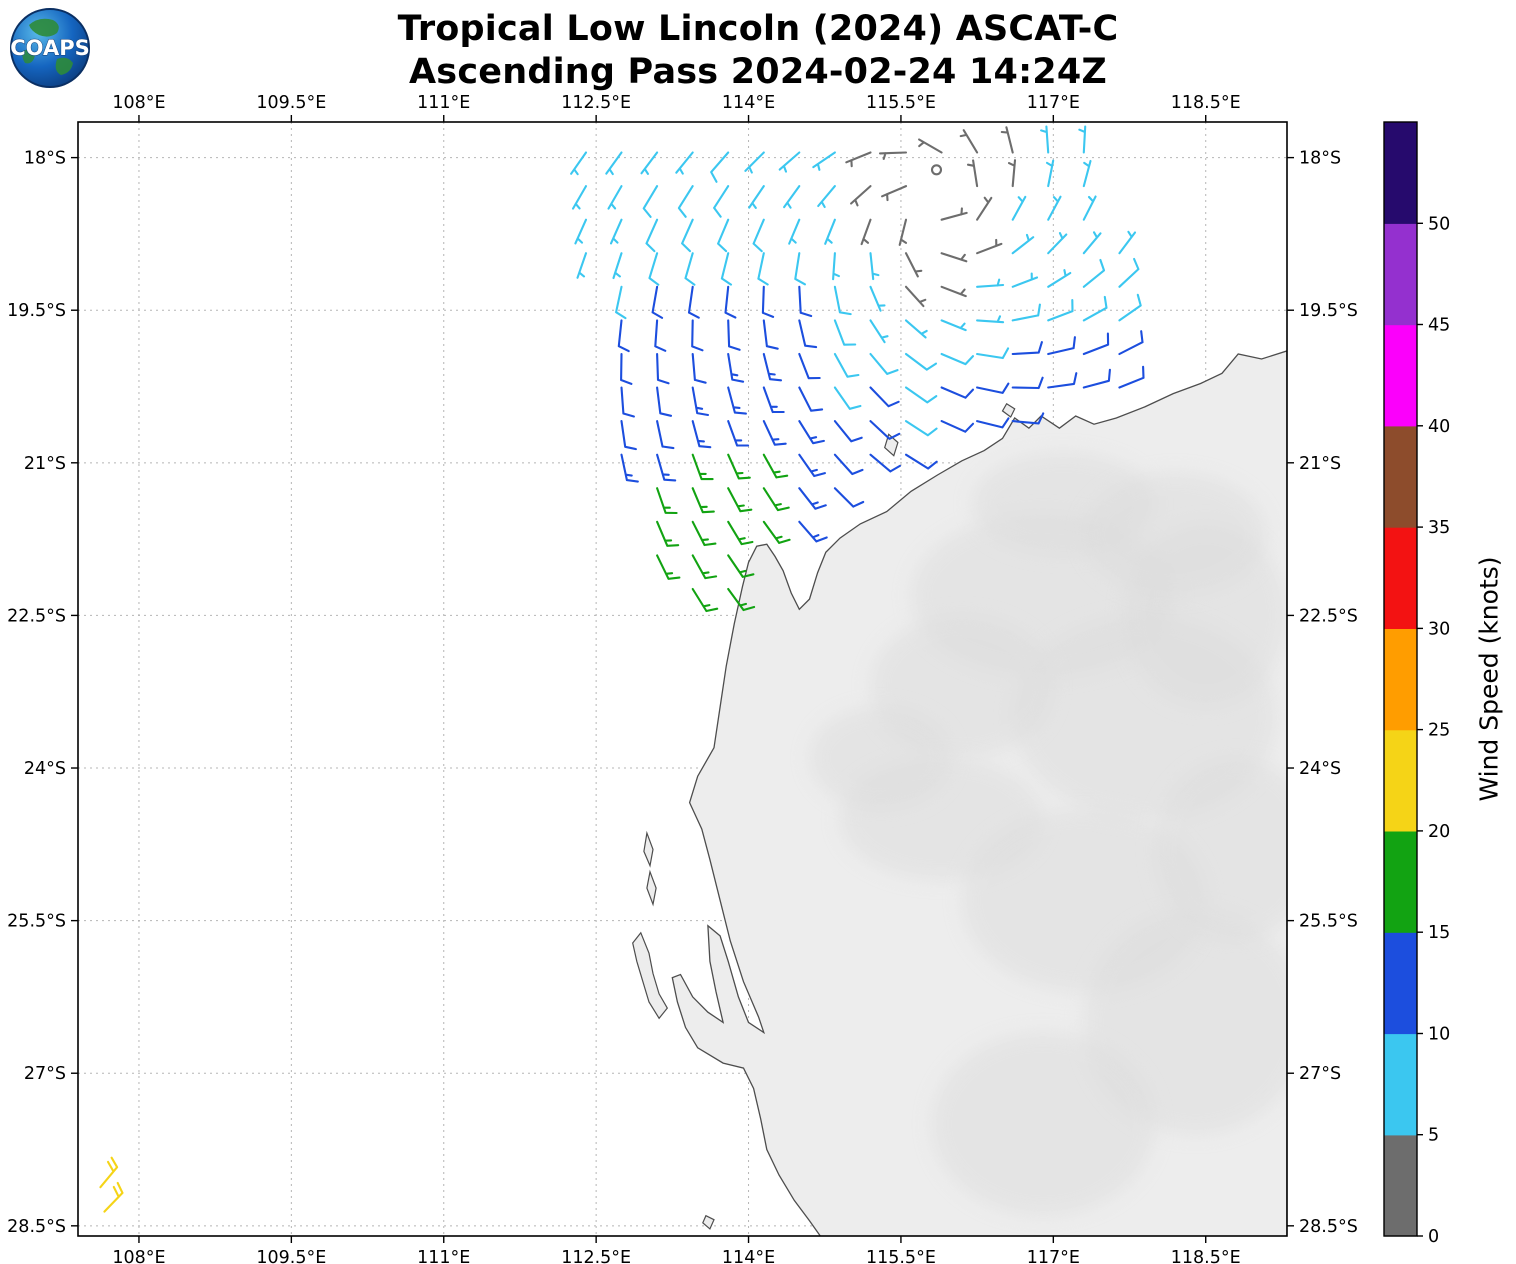 This screenshot has width=1516, height=1264. I want to click on x-tick-label: 117°E, so click(1053, 1256).